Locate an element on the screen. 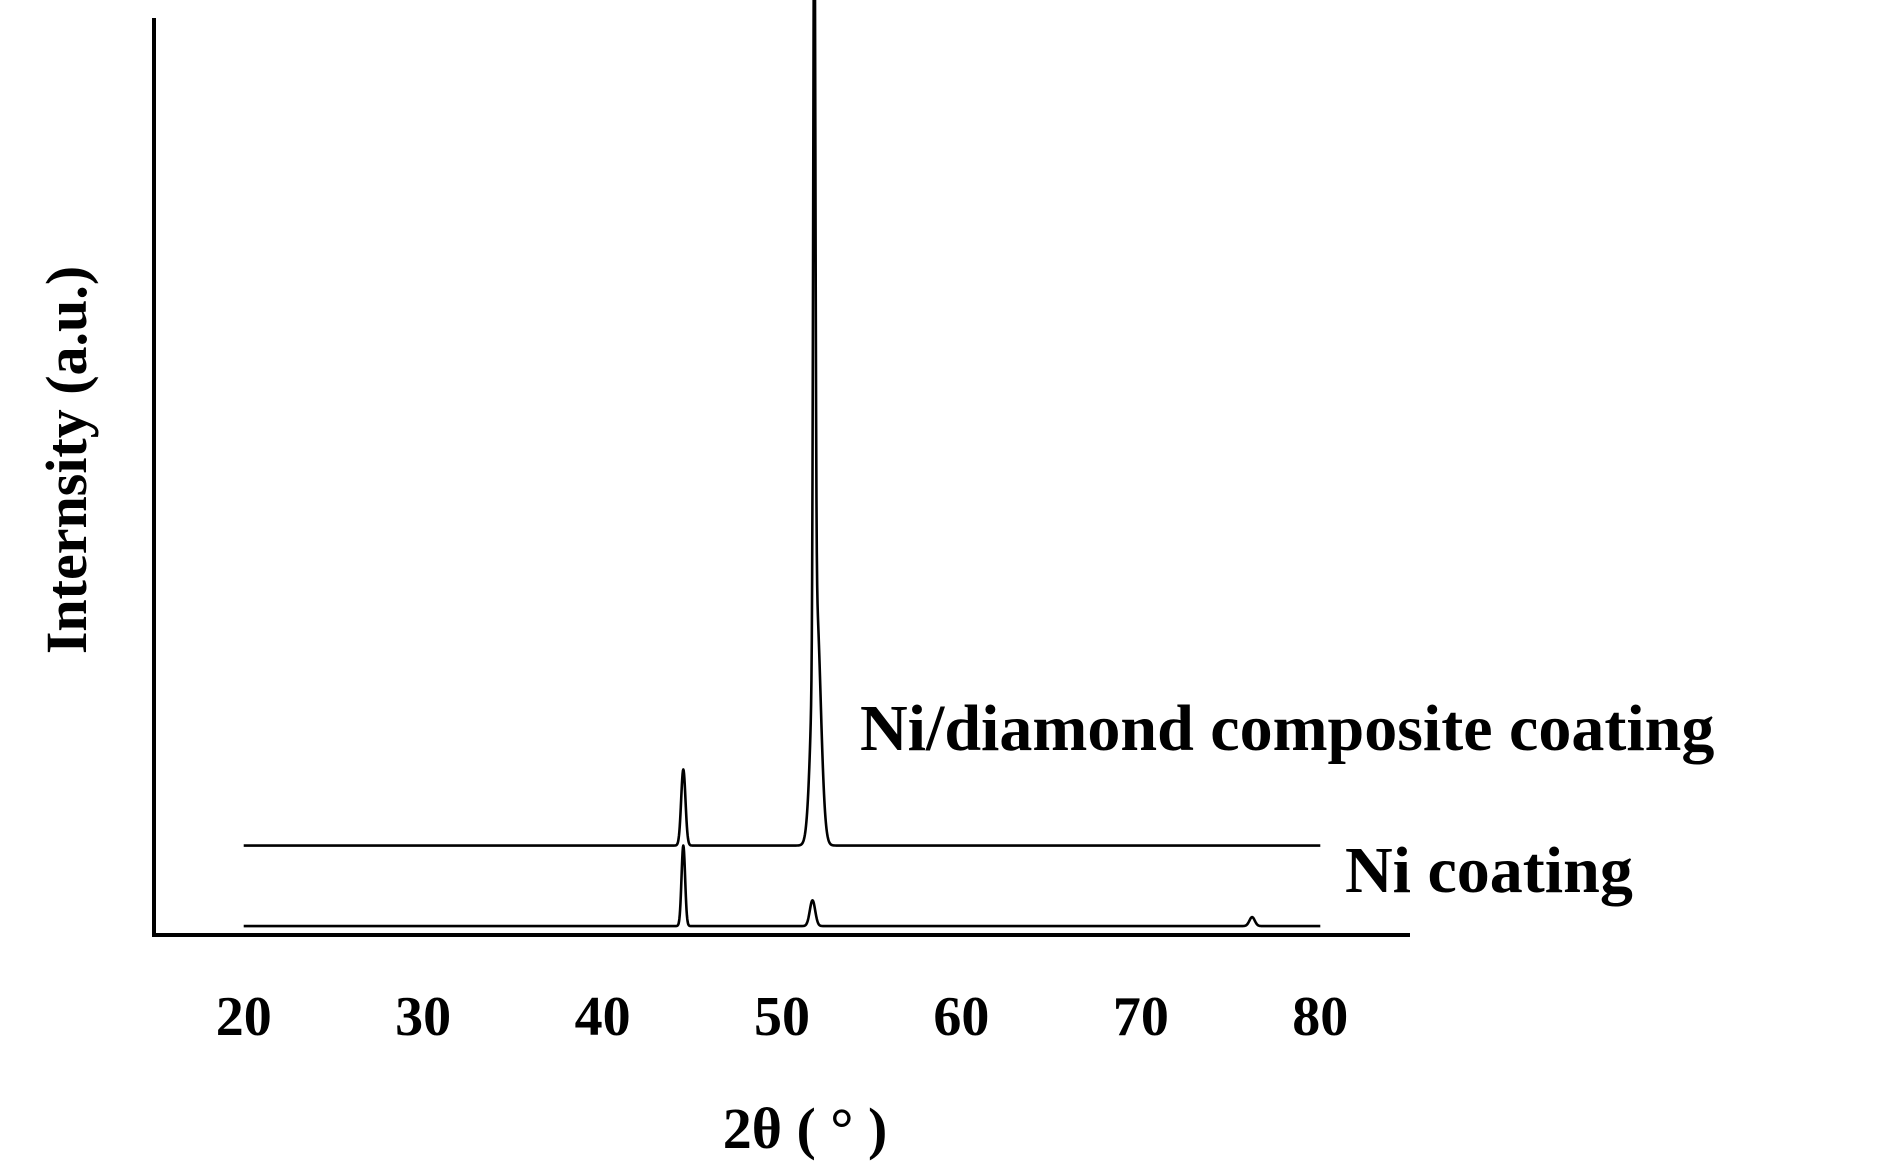 Image resolution: width=1895 pixels, height=1171 pixels. x-tick-label: 30 is located at coordinates (423, 1017).